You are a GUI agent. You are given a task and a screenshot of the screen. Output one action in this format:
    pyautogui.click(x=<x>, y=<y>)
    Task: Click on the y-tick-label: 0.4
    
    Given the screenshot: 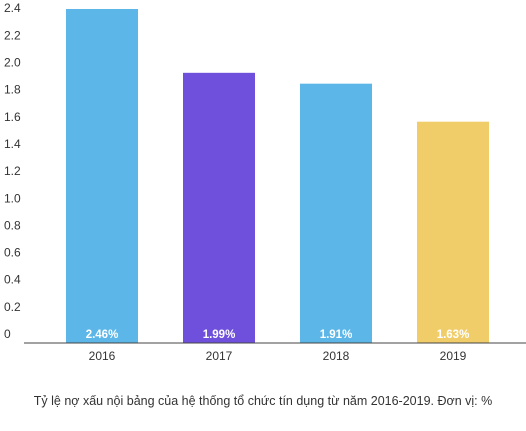 What is the action you would take?
    pyautogui.click(x=12, y=280)
    